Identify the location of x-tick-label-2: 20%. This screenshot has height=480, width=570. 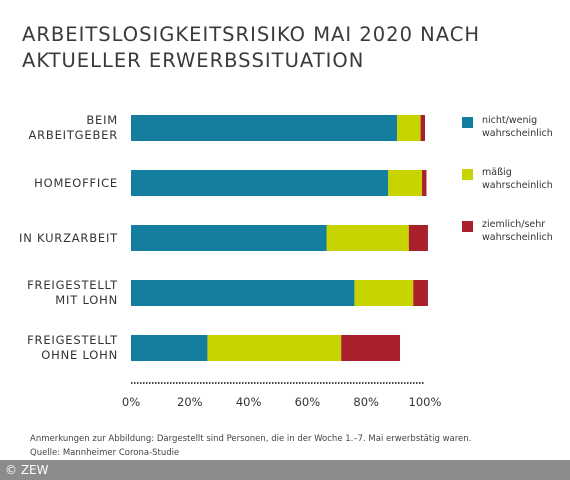
(190, 402).